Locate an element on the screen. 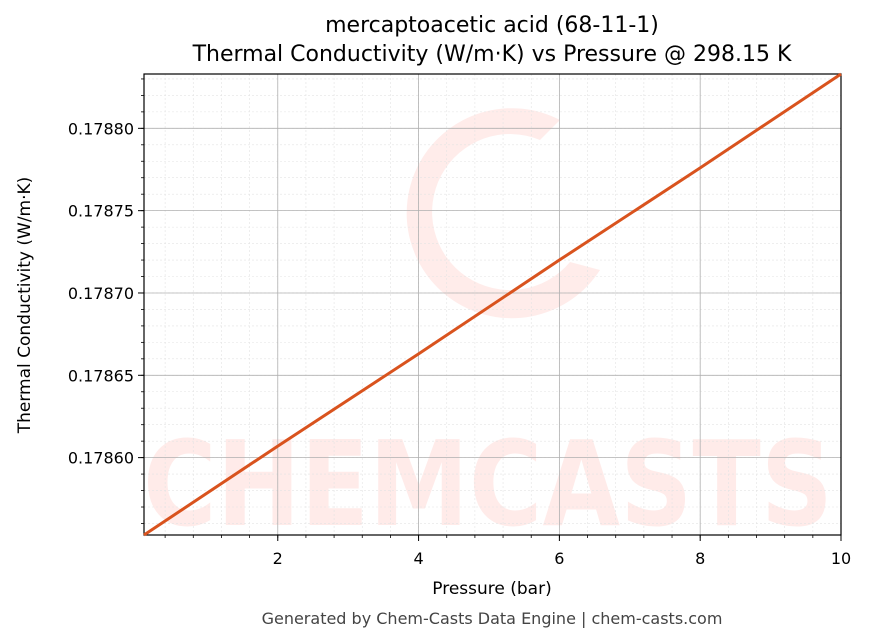 The image size is (869, 644). y-tick-label: 0.17875 is located at coordinates (101, 211).